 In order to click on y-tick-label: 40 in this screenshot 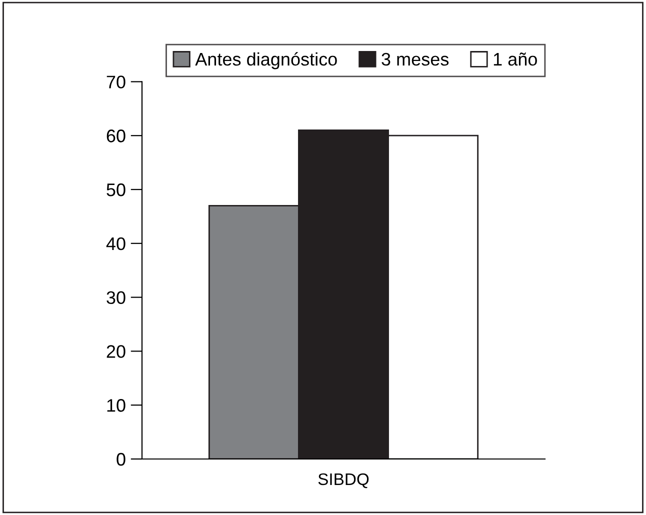, I will do `click(116, 243)`.